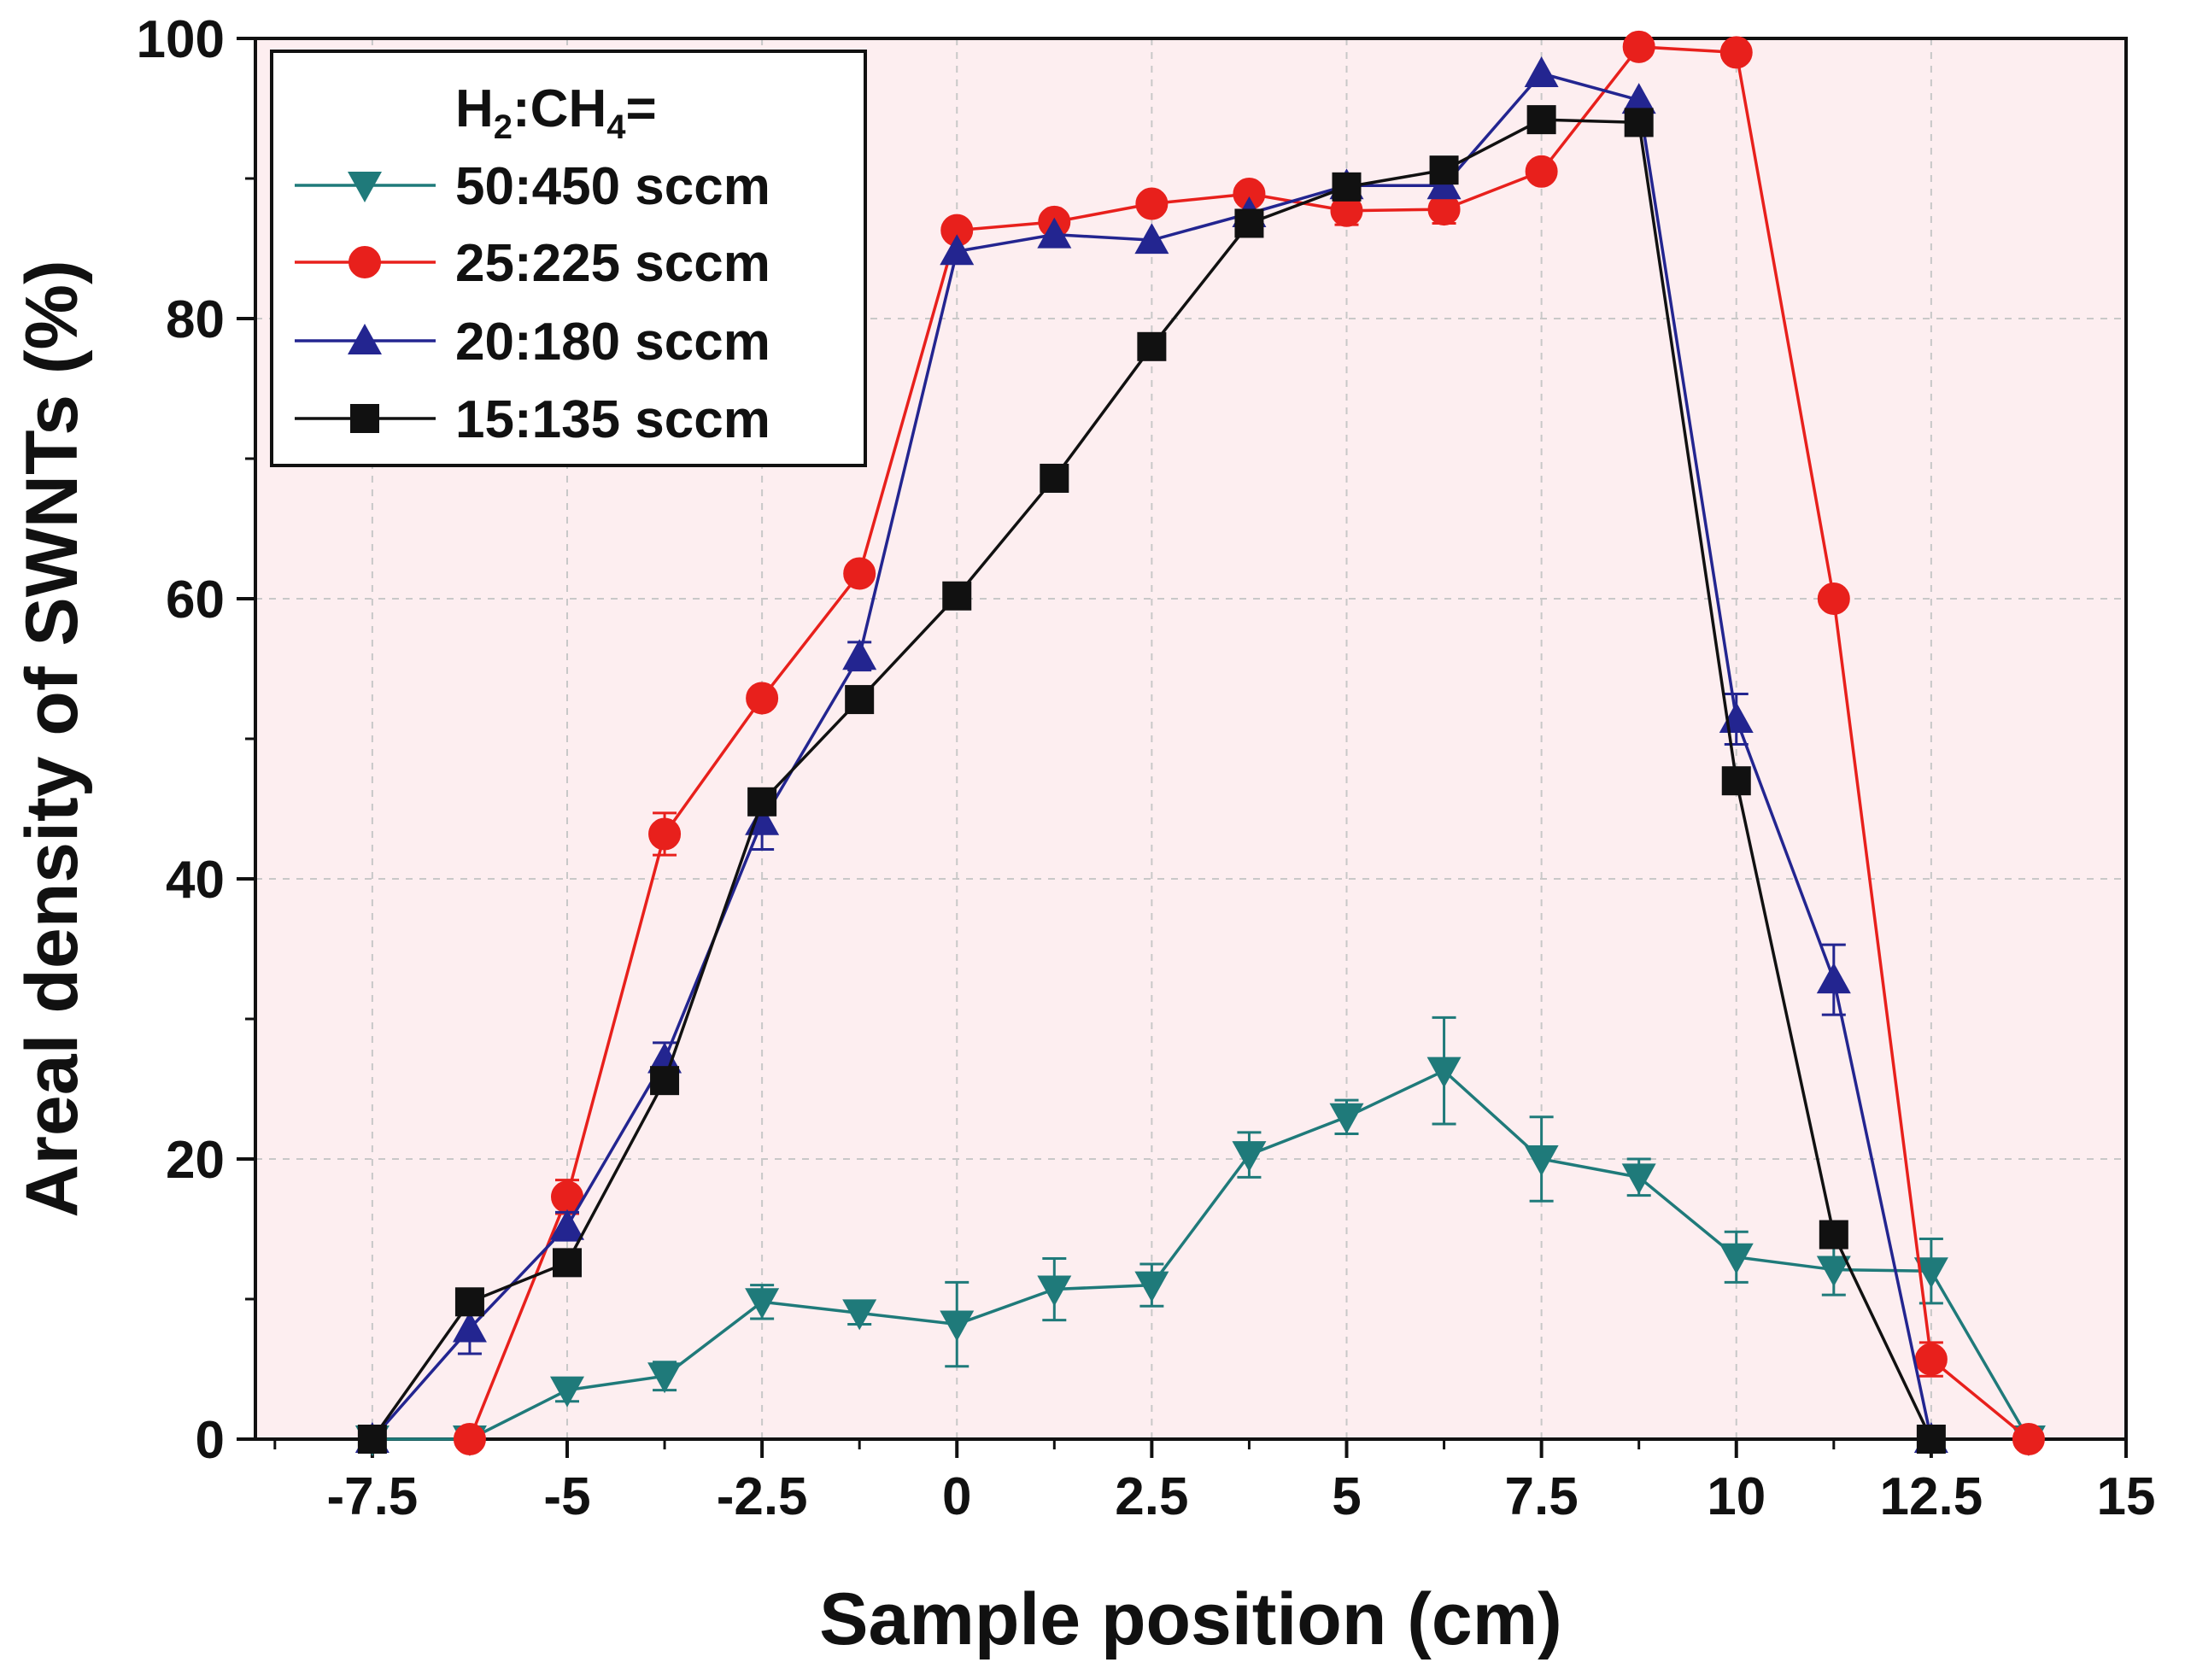 The image size is (2185, 1680). I want to click on x-tick-label: 2.5, so click(1151, 1496).